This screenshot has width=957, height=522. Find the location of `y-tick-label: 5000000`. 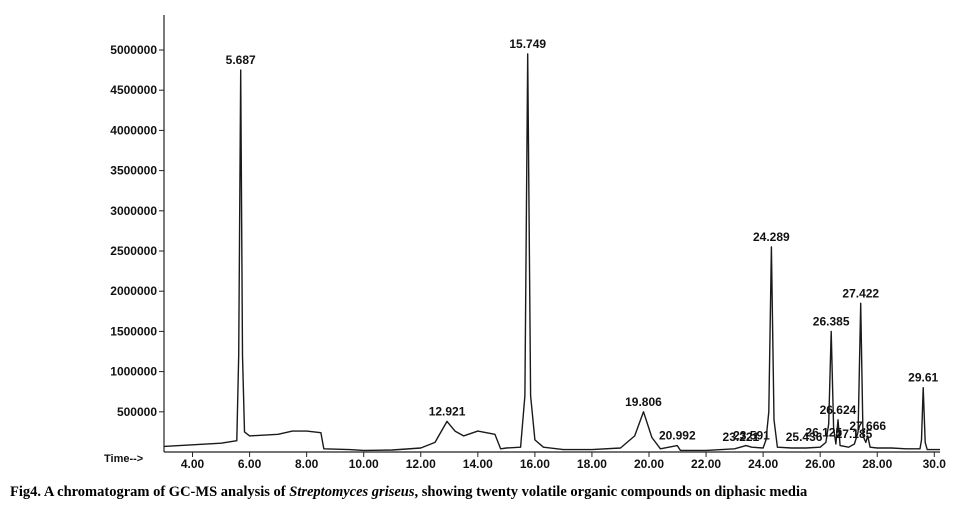

y-tick-label: 5000000 is located at coordinates (133, 50).